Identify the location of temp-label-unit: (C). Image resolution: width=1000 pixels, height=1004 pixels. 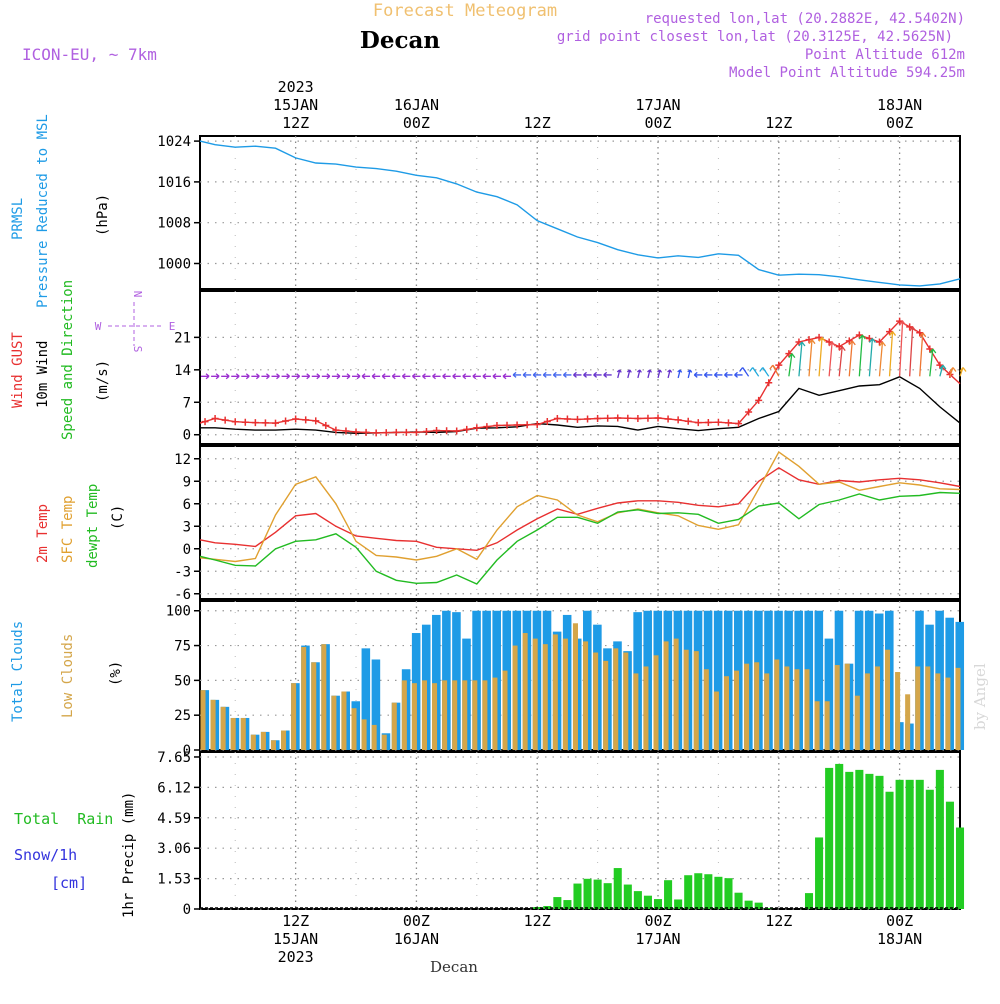
(118, 517).